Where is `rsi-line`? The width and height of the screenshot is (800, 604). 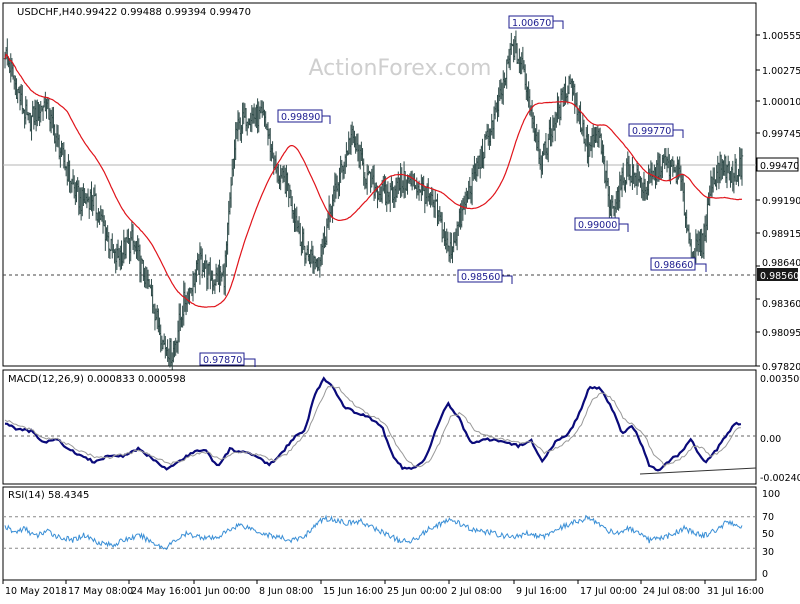
rsi-line is located at coordinates (373, 532).